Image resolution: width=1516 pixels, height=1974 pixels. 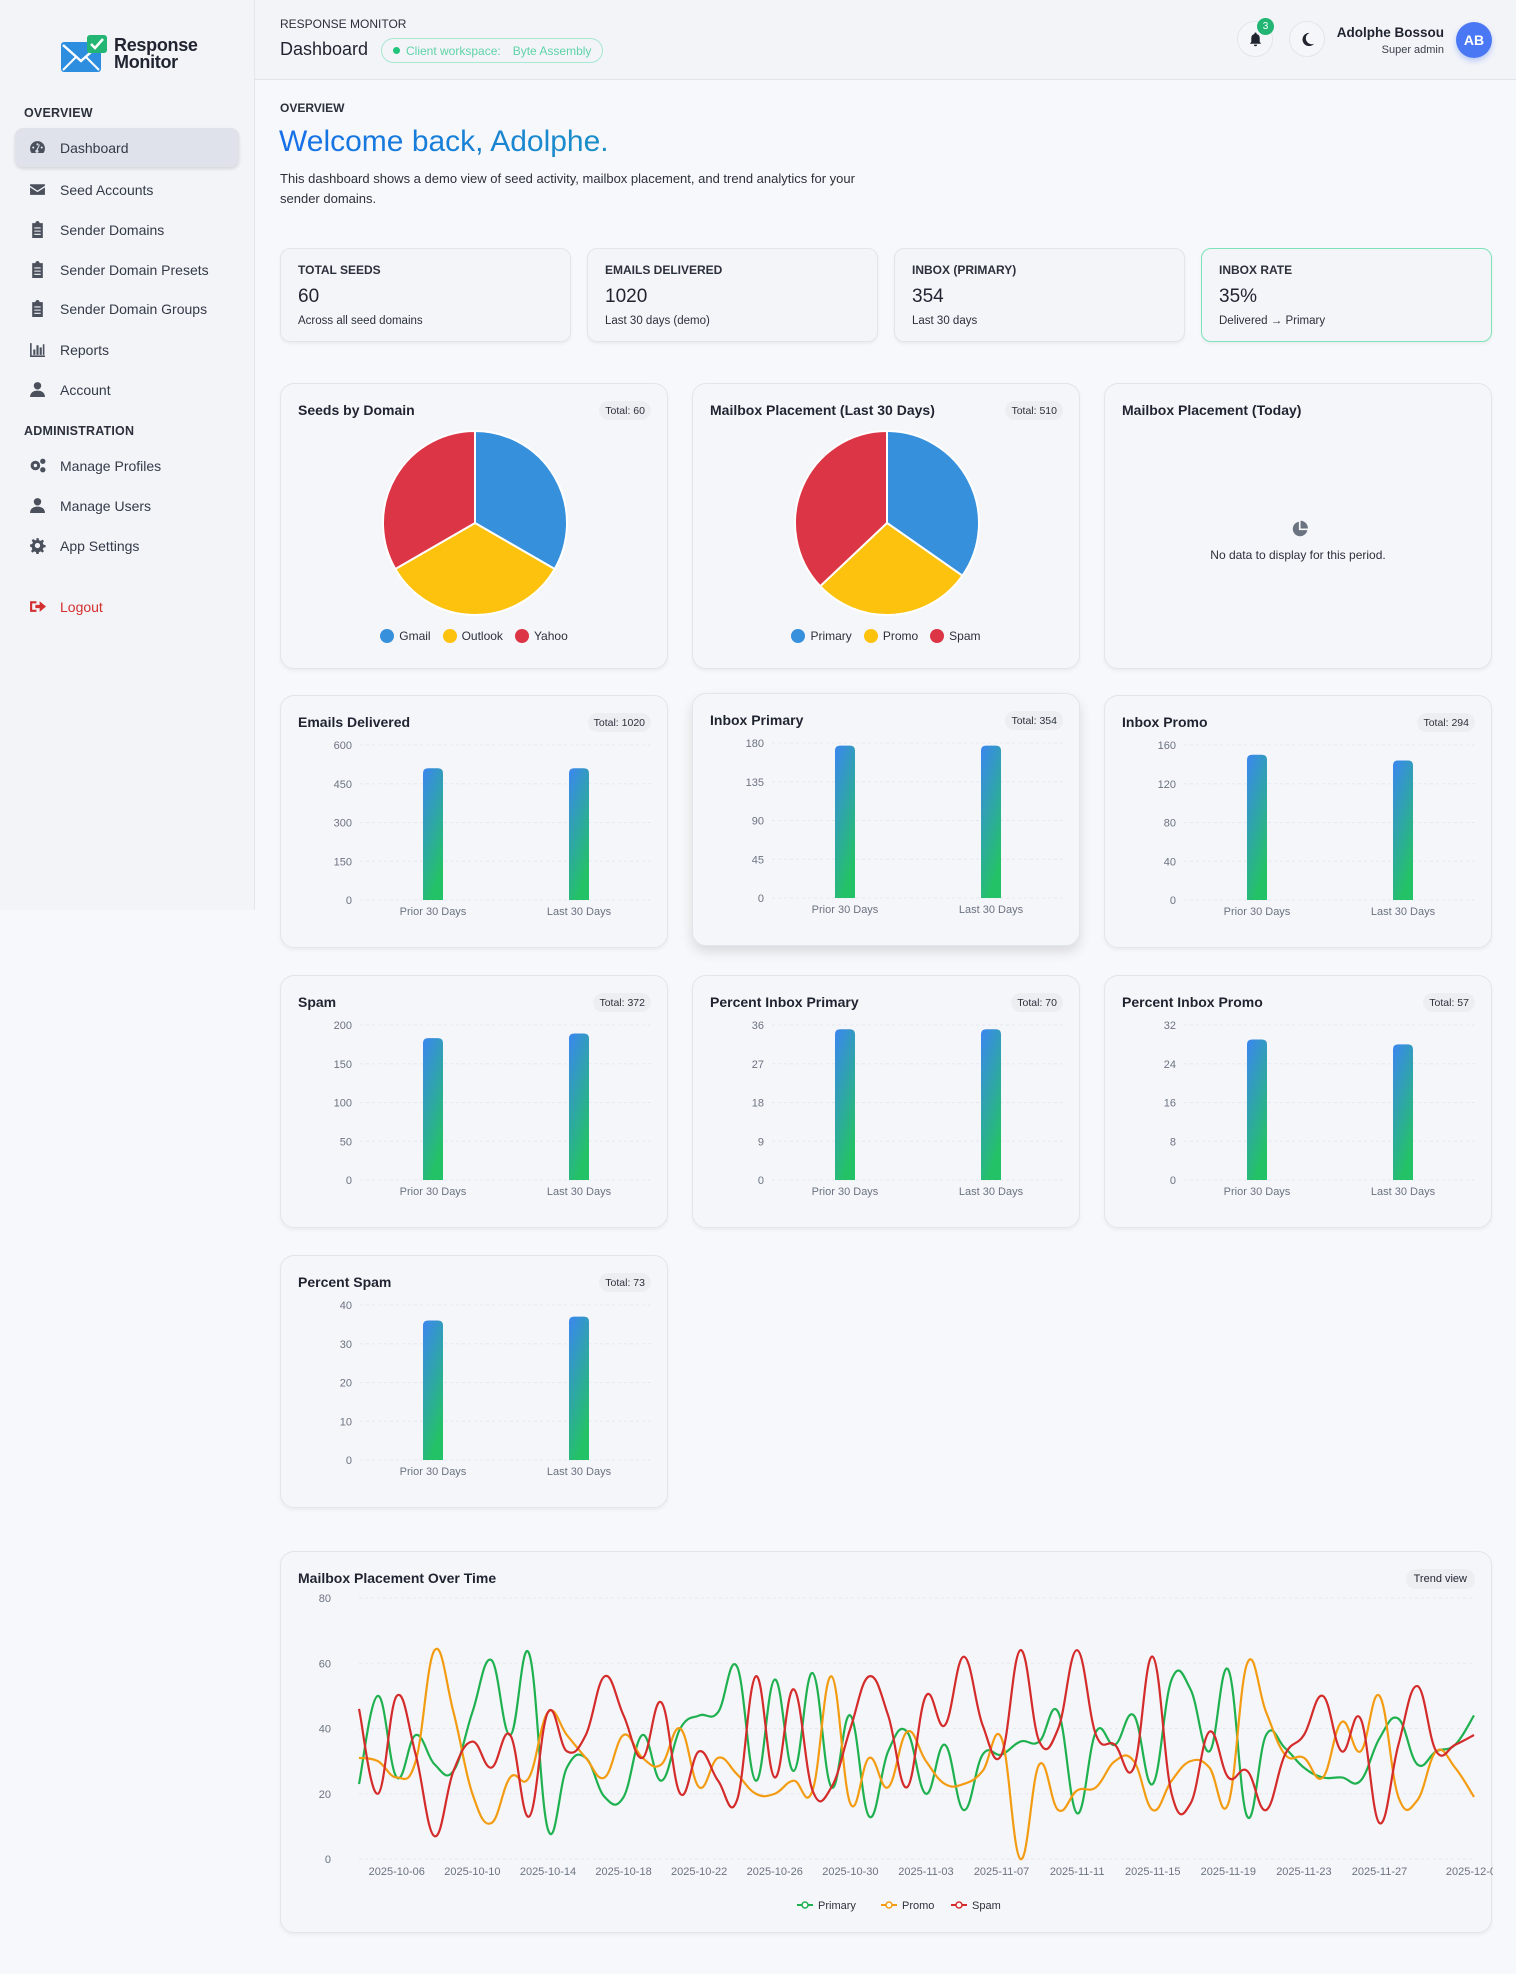 I want to click on sidebar-item-label: Sender Domains, so click(x=112, y=229).